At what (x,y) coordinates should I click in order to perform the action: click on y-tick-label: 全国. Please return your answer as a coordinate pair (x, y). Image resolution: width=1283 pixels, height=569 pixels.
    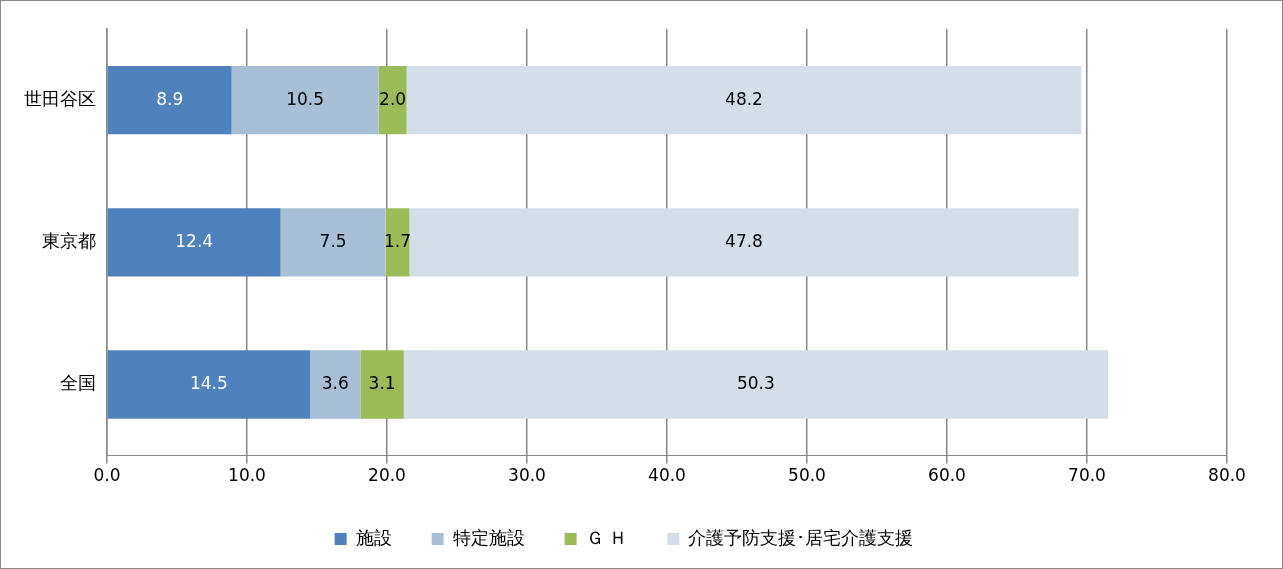
    Looking at the image, I should click on (78, 383).